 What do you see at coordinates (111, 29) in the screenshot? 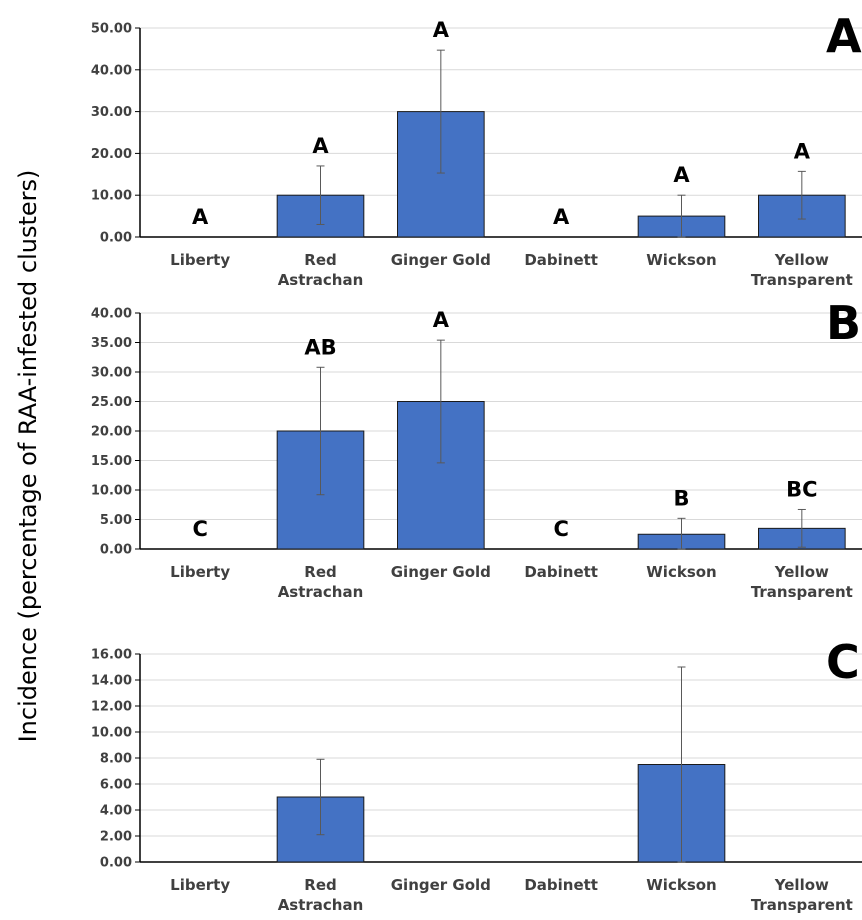
I see `y-tick-label: 50.00` at bounding box center [111, 29].